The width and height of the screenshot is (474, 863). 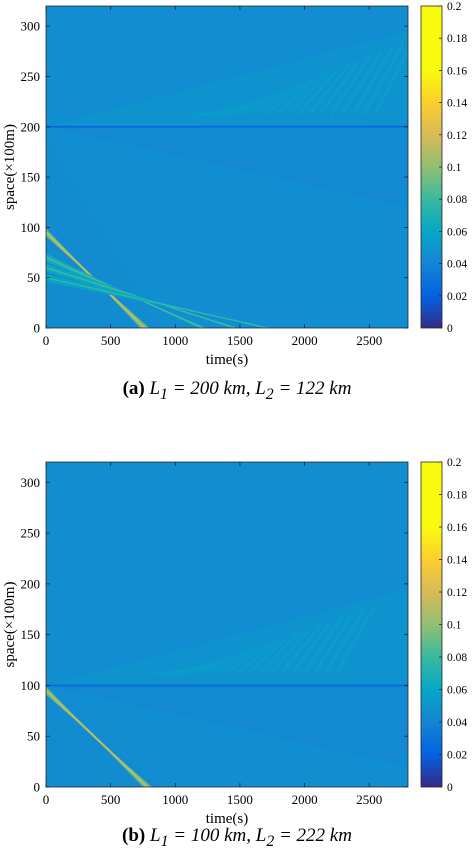 What do you see at coordinates (134, 835) in the screenshot?
I see `caption-b-label: (b)` at bounding box center [134, 835].